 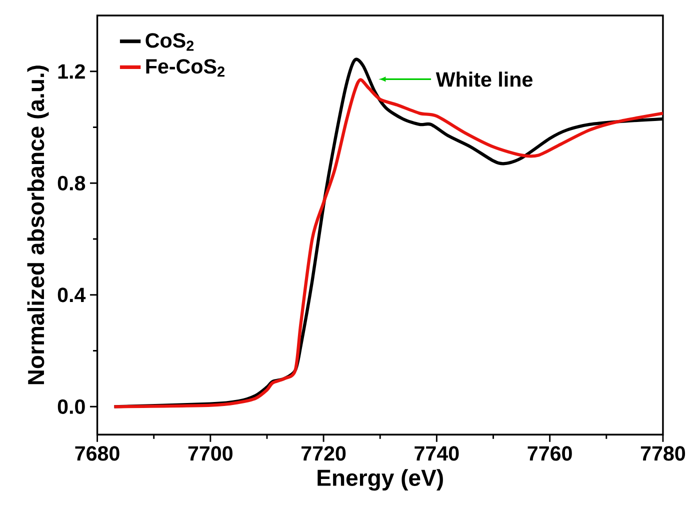 I want to click on y-tick-label: 0.0, so click(x=71, y=406).